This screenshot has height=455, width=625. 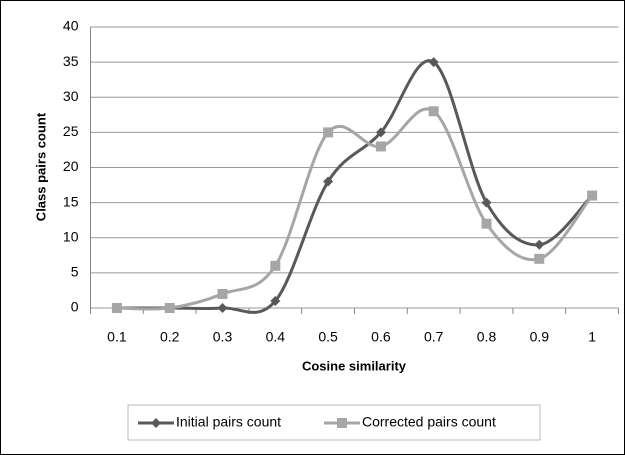 I want to click on legend-label: Corrected pairs count, so click(x=429, y=422).